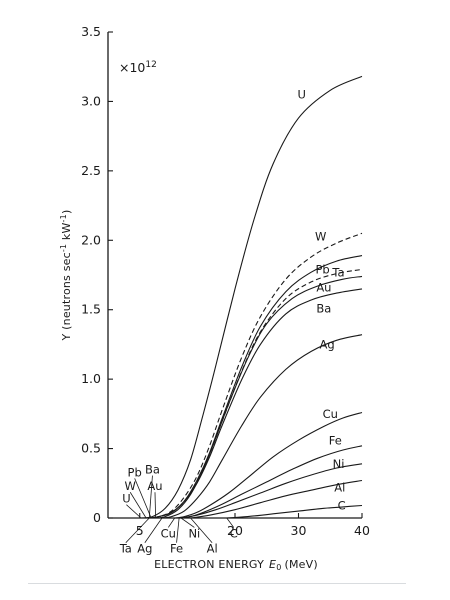  What do you see at coordinates (323, 288) in the screenshot?
I see `curve-label-au: Au` at bounding box center [323, 288].